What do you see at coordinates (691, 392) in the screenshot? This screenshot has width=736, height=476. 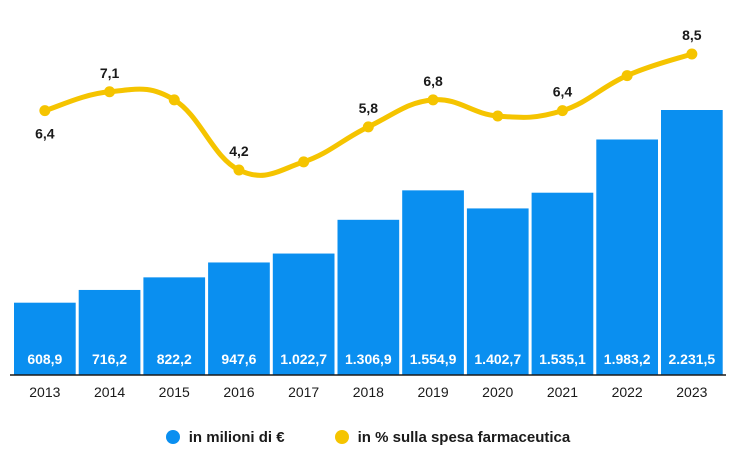 I see `x-tick-2023: 2023` at bounding box center [691, 392].